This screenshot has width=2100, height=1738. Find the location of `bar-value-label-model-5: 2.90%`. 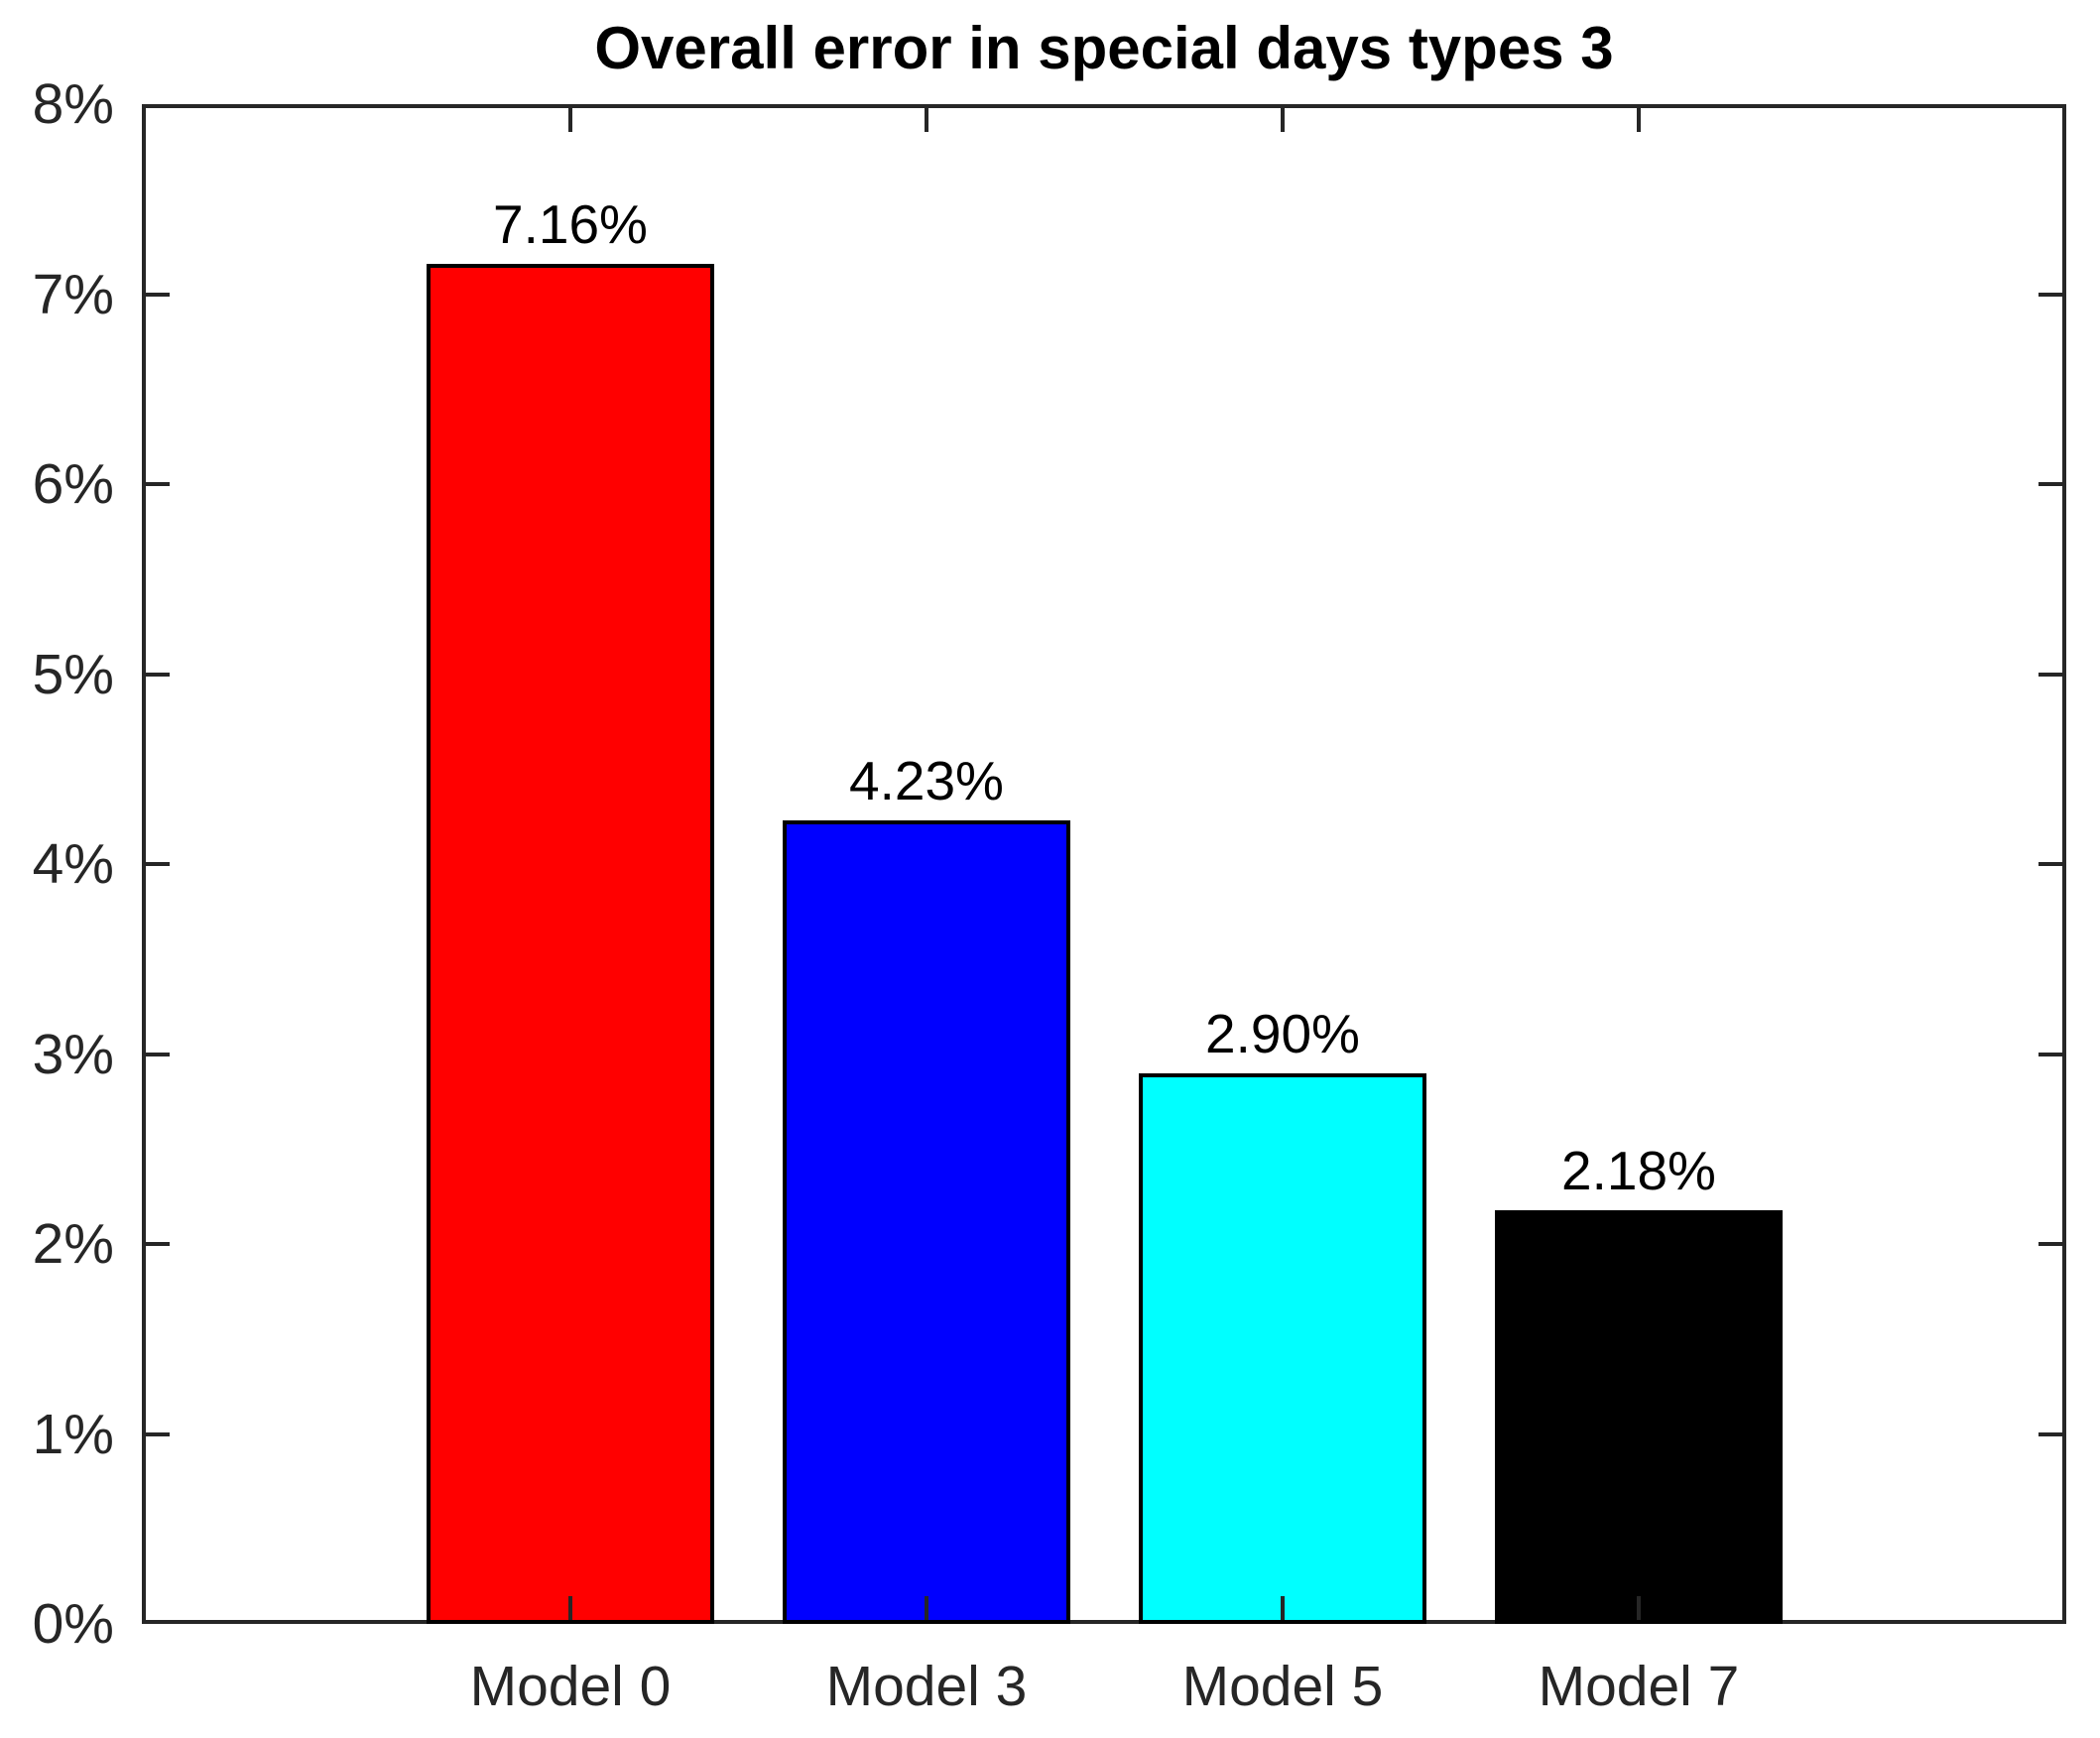

bar-value-label-model-5: 2.90% is located at coordinates (1282, 1033).